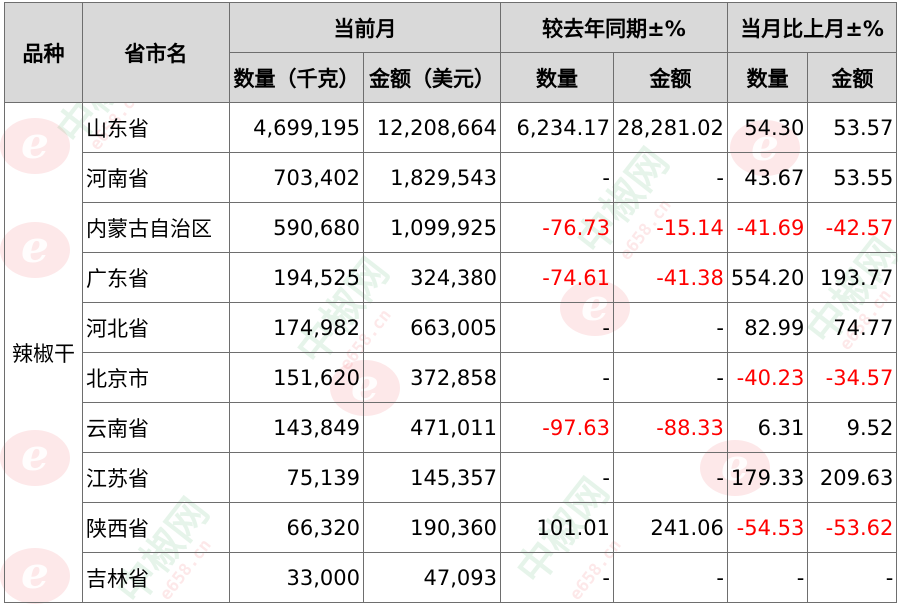 This screenshot has width=898, height=615. What do you see at coordinates (43, 352) in the screenshot?
I see `variety-cell: 辣椒干` at bounding box center [43, 352].